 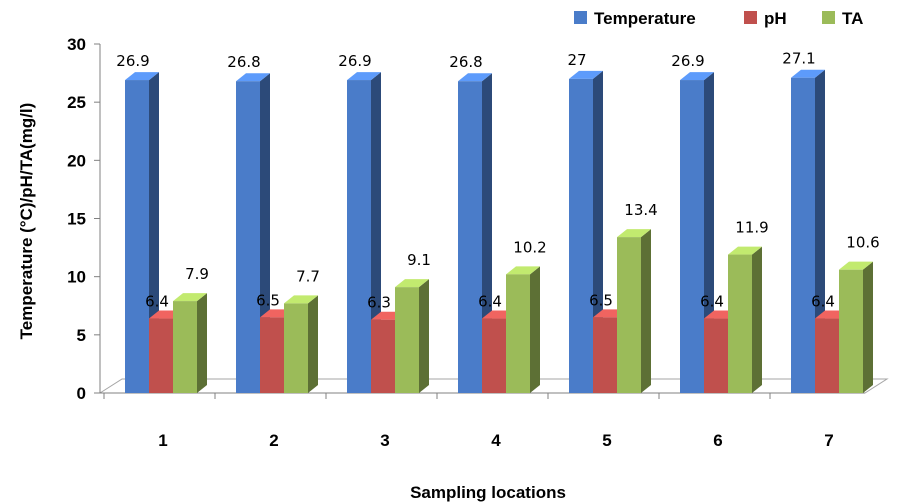 I want to click on x-tick-label: 4, so click(x=496, y=440).